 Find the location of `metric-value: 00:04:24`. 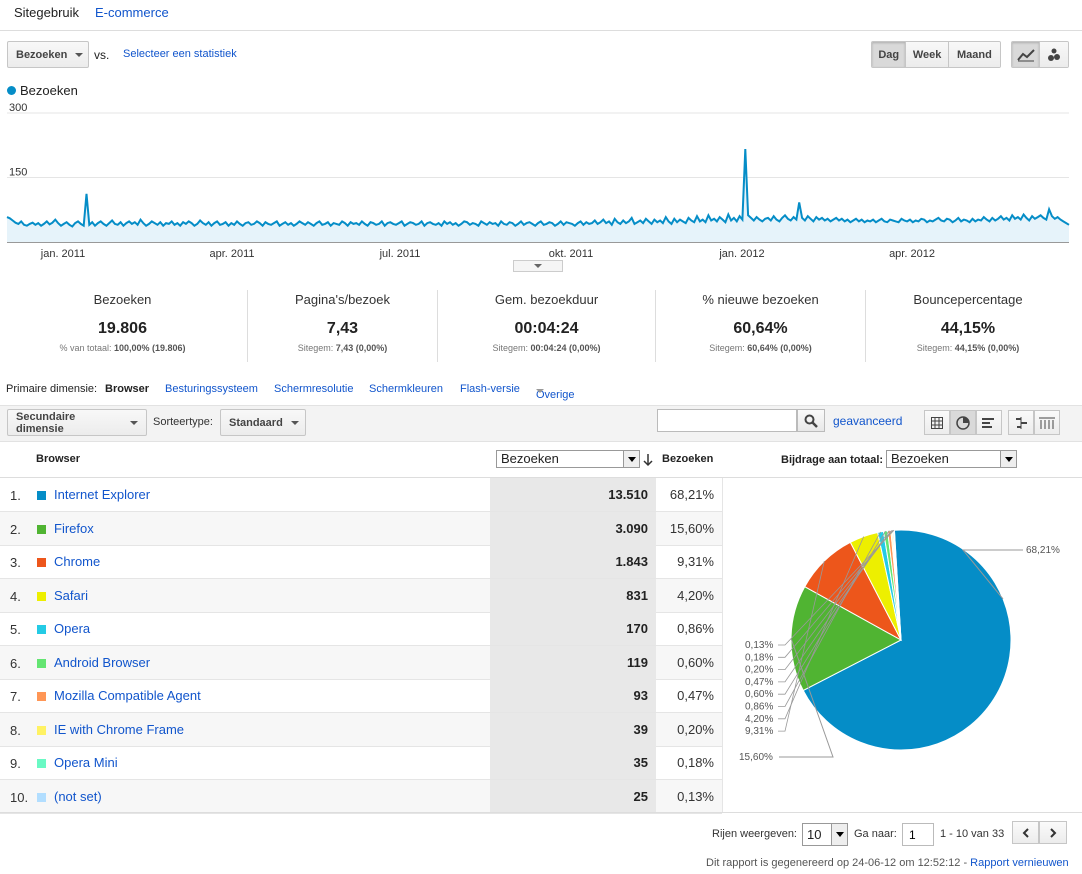

metric-value: 00:04:24 is located at coordinates (546, 328).